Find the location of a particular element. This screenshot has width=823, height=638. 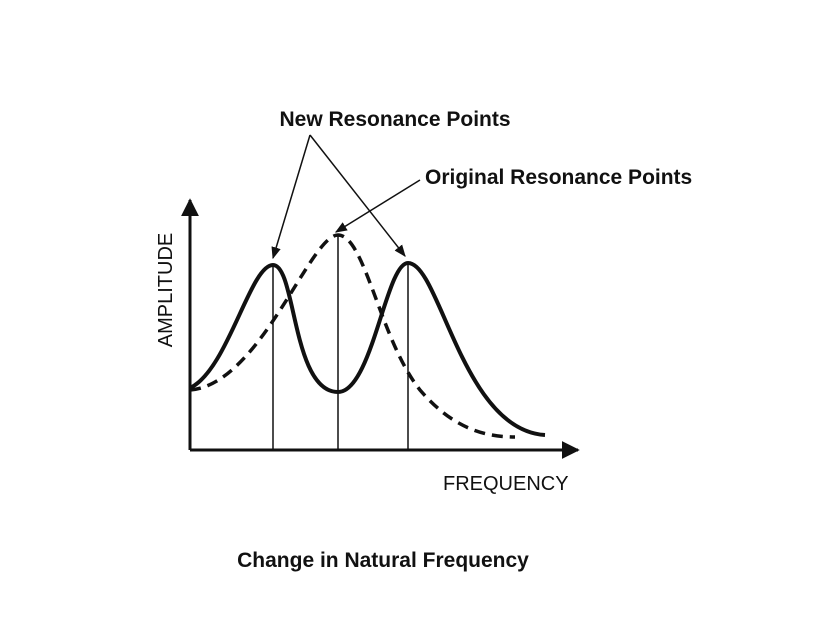

new-curve is located at coordinates (367, 348).